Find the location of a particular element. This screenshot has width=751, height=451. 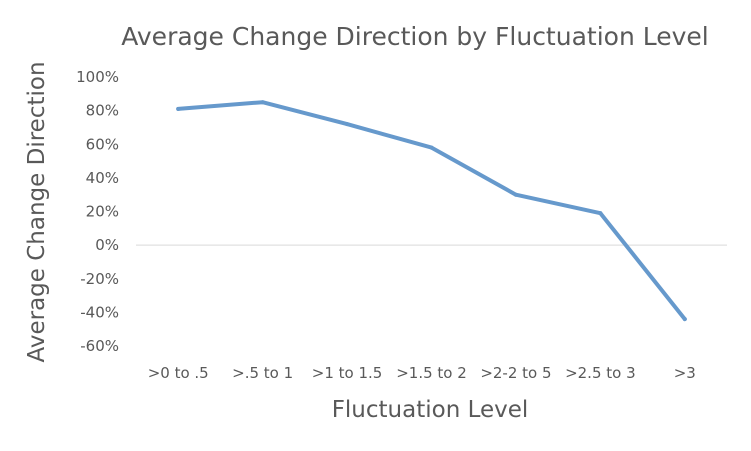

y-tick-label: 60% is located at coordinates (102, 144).